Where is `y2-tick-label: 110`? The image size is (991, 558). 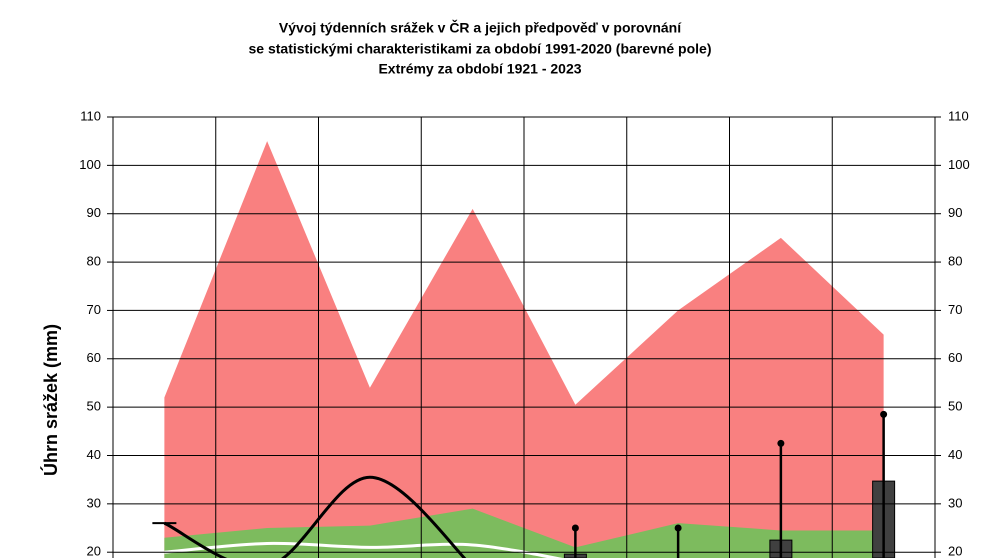
y2-tick-label: 110 is located at coordinates (958, 115).